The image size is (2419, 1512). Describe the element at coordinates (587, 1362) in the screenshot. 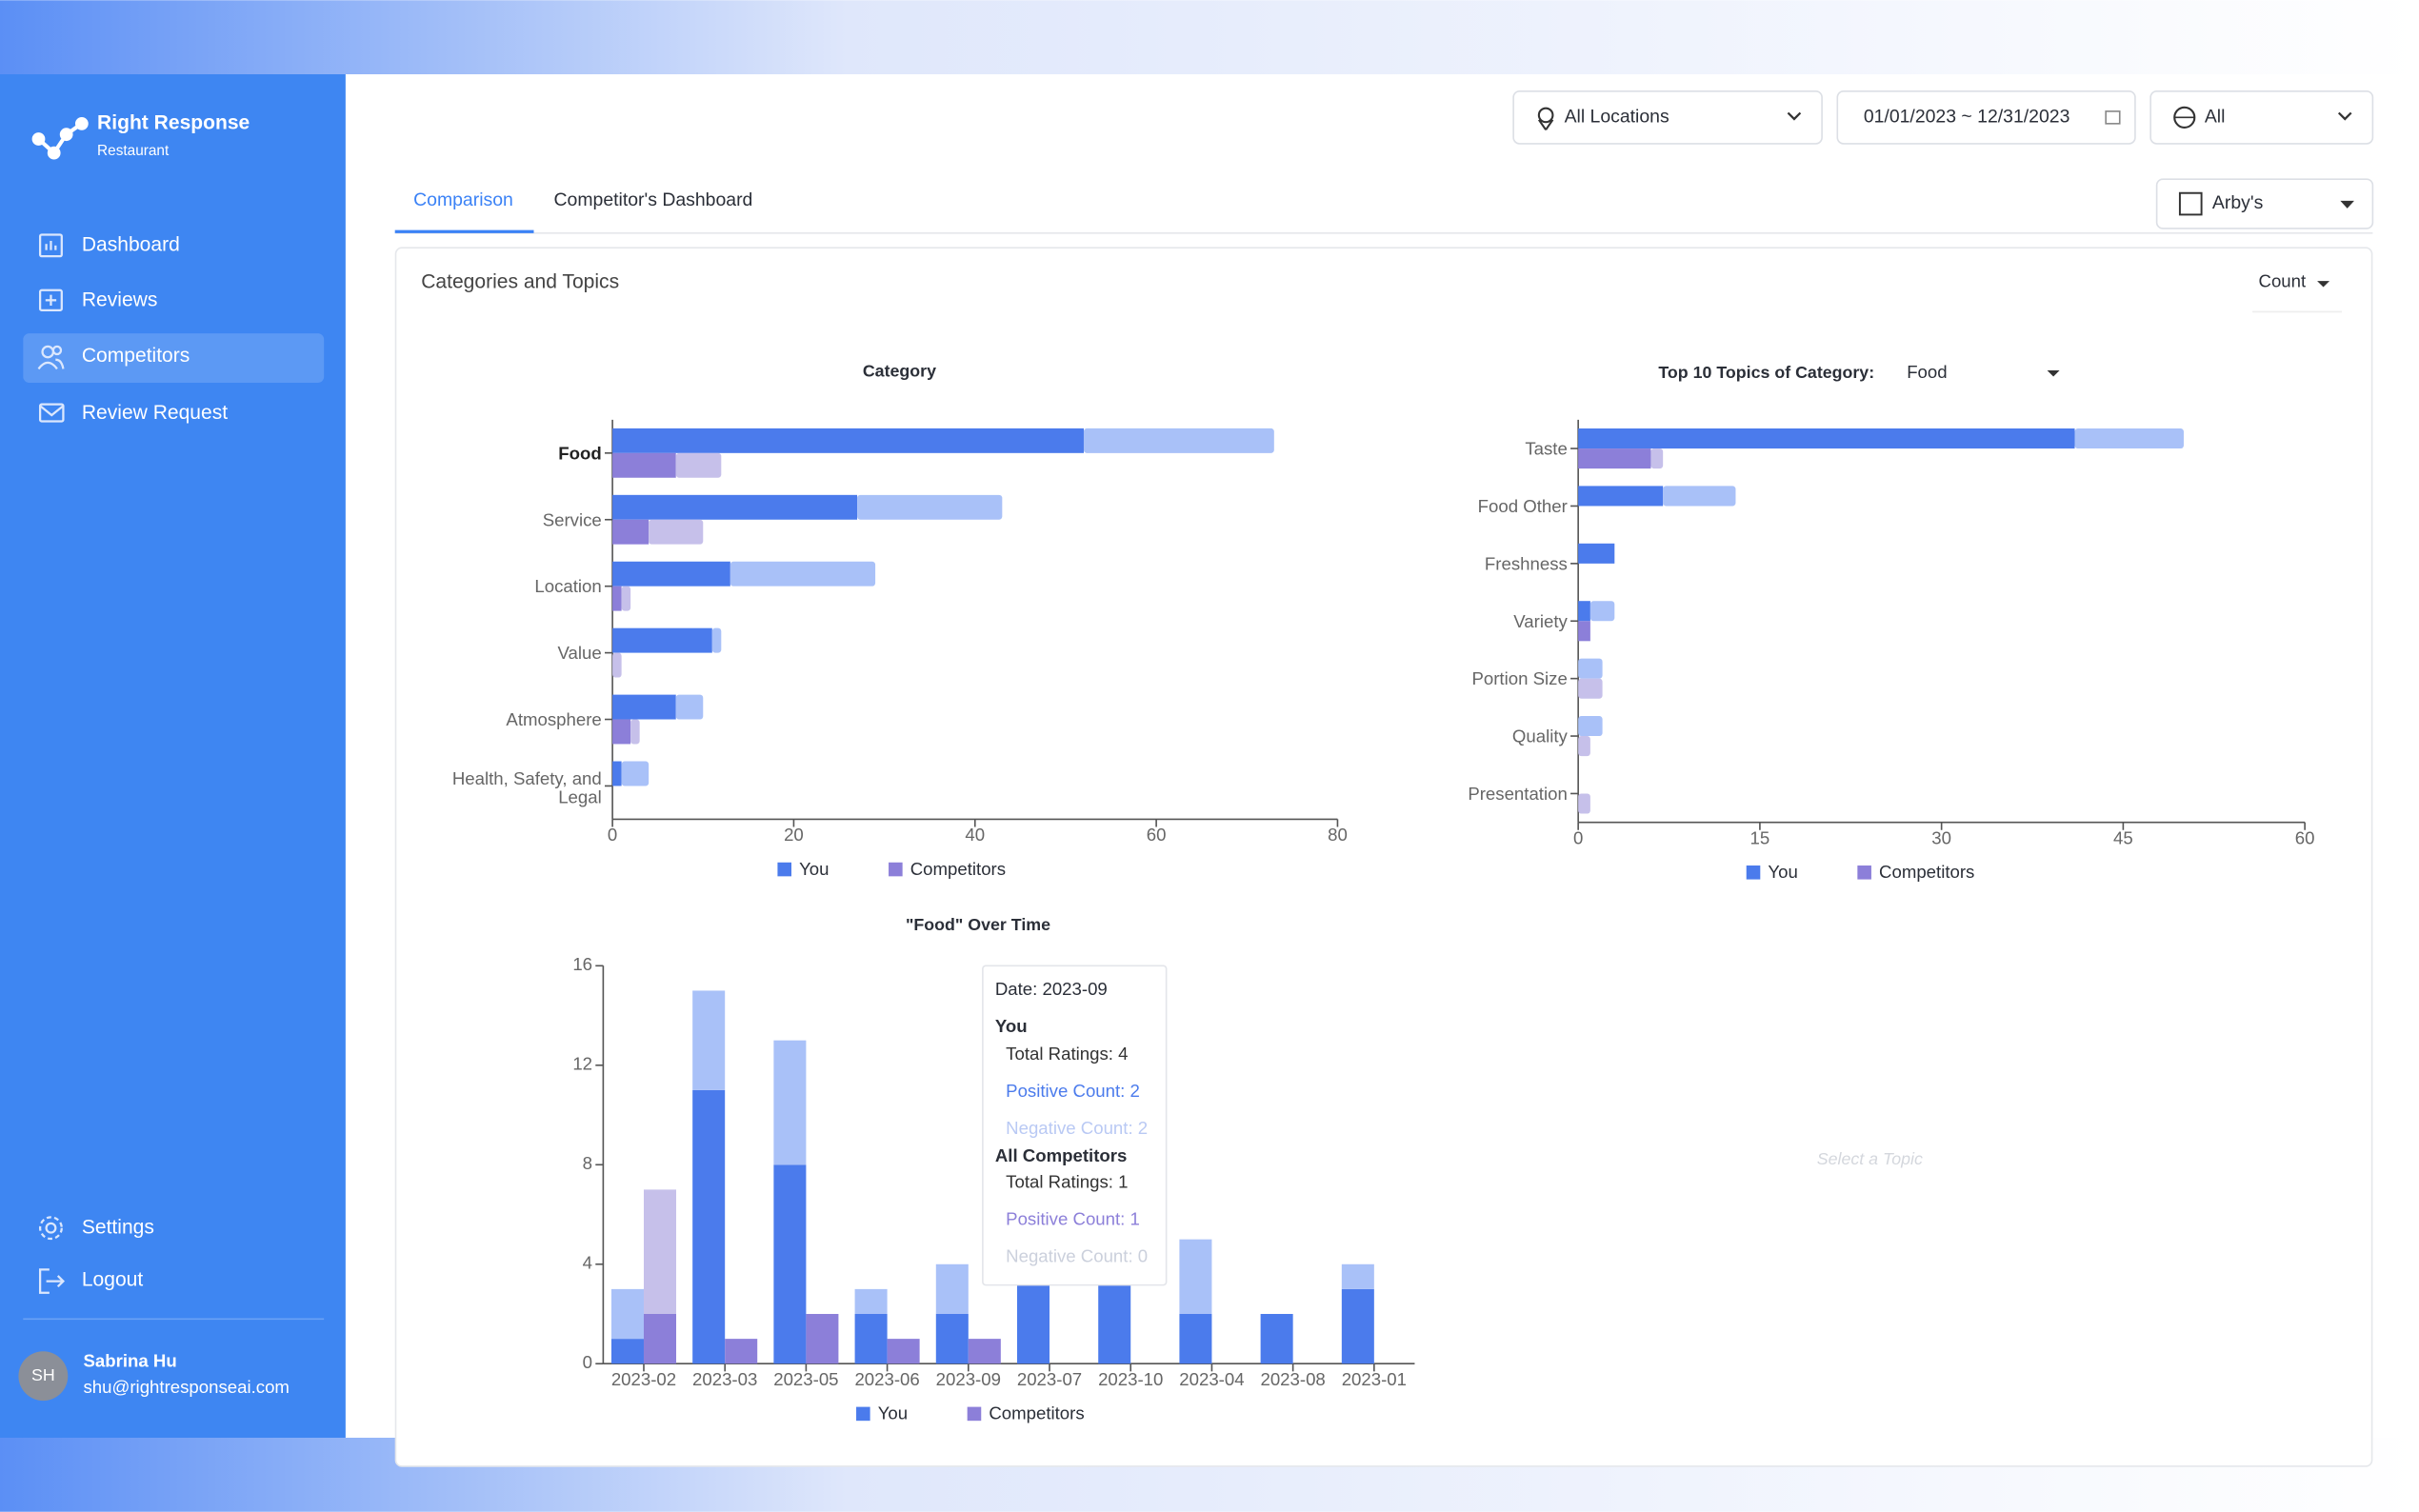

I see `y-tick-label: 0` at that location.